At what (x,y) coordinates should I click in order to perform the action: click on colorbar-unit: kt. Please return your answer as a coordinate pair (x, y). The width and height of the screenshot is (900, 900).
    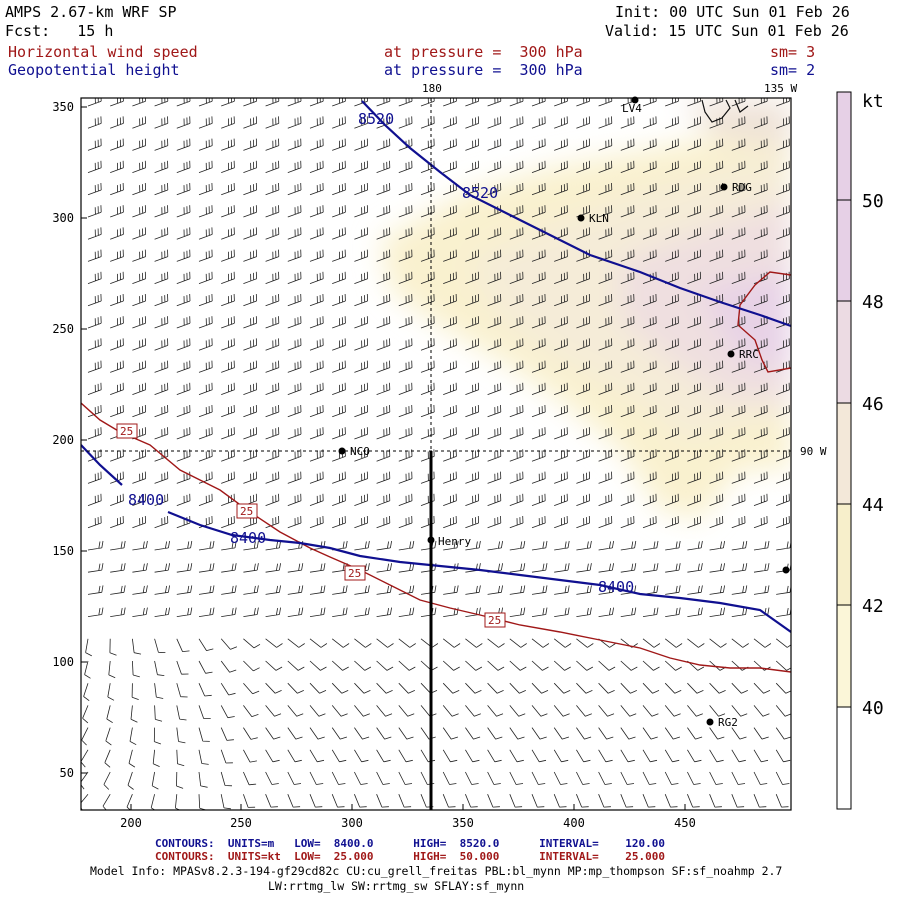
    Looking at the image, I should click on (873, 101).